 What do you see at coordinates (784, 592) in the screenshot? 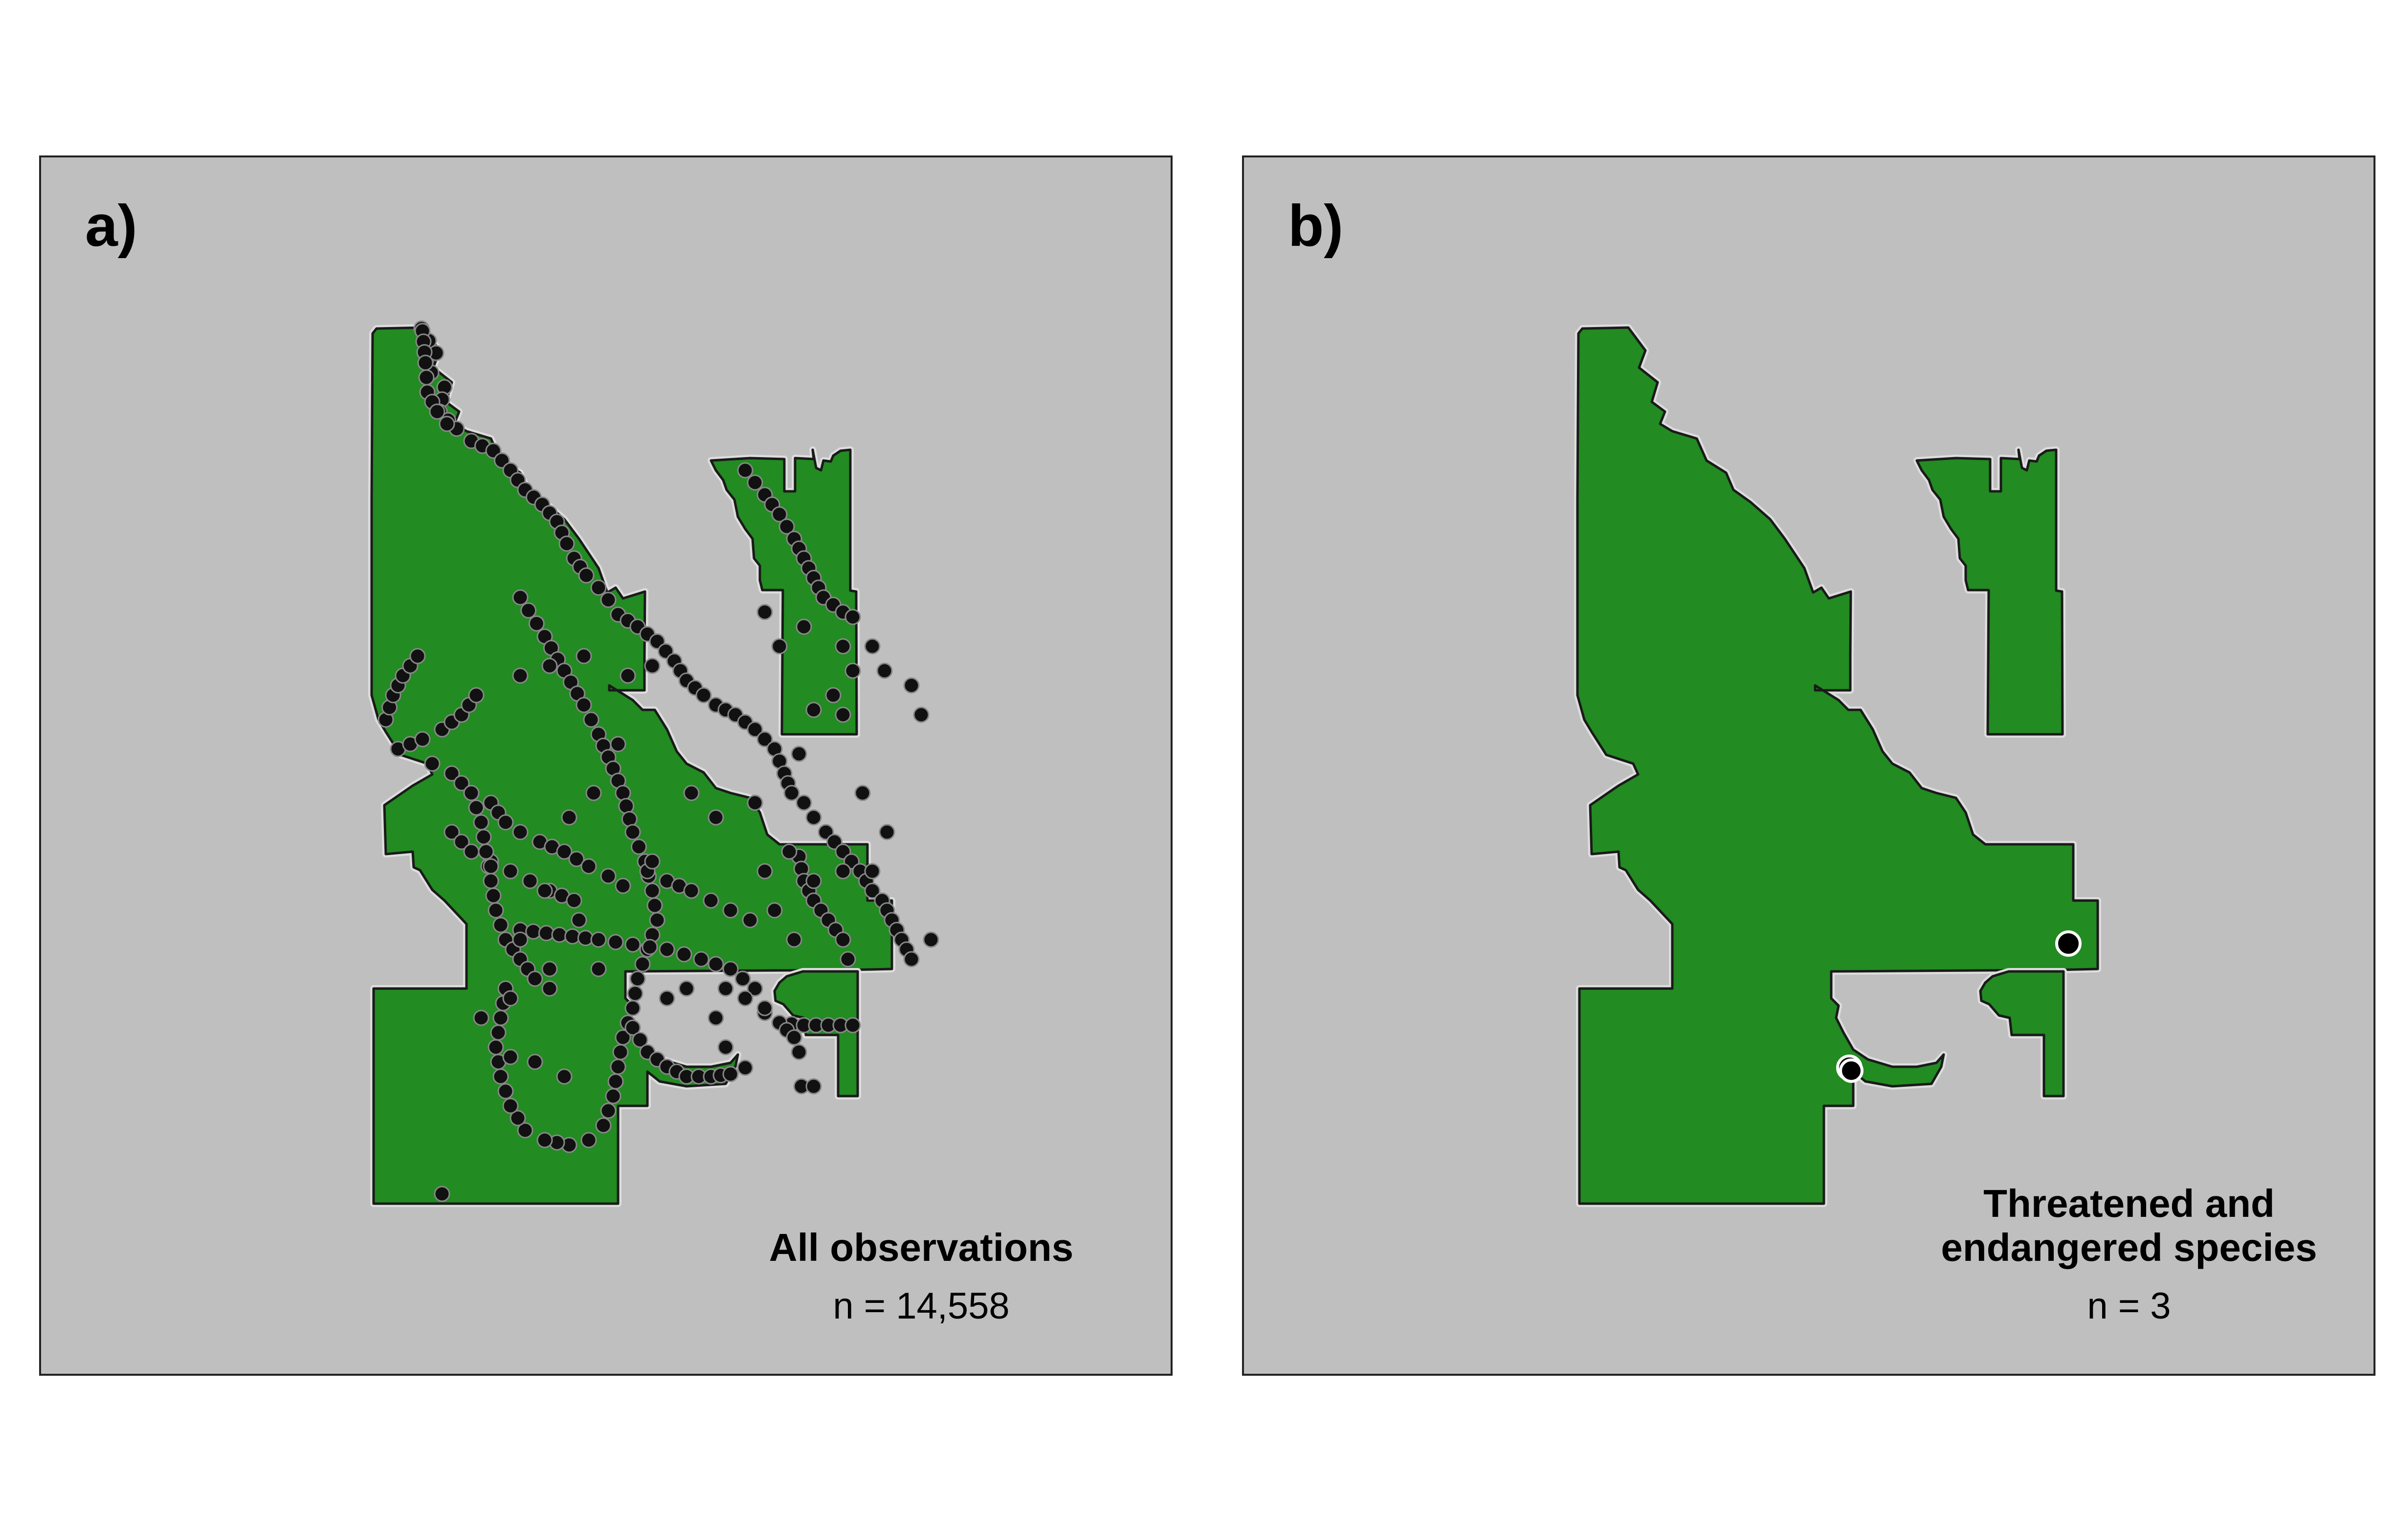
I see `east-parcel` at bounding box center [784, 592].